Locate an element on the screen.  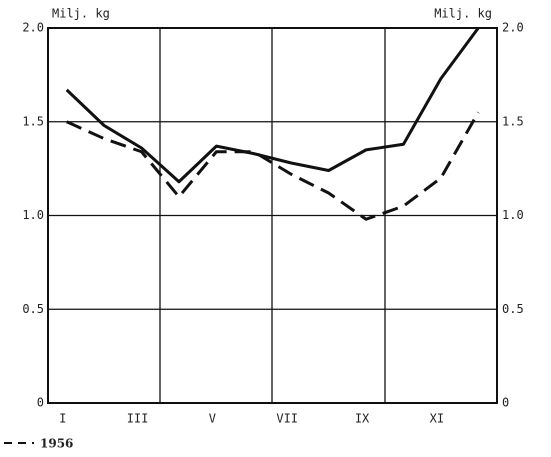
x-tick-label: IX is located at coordinates (362, 419).